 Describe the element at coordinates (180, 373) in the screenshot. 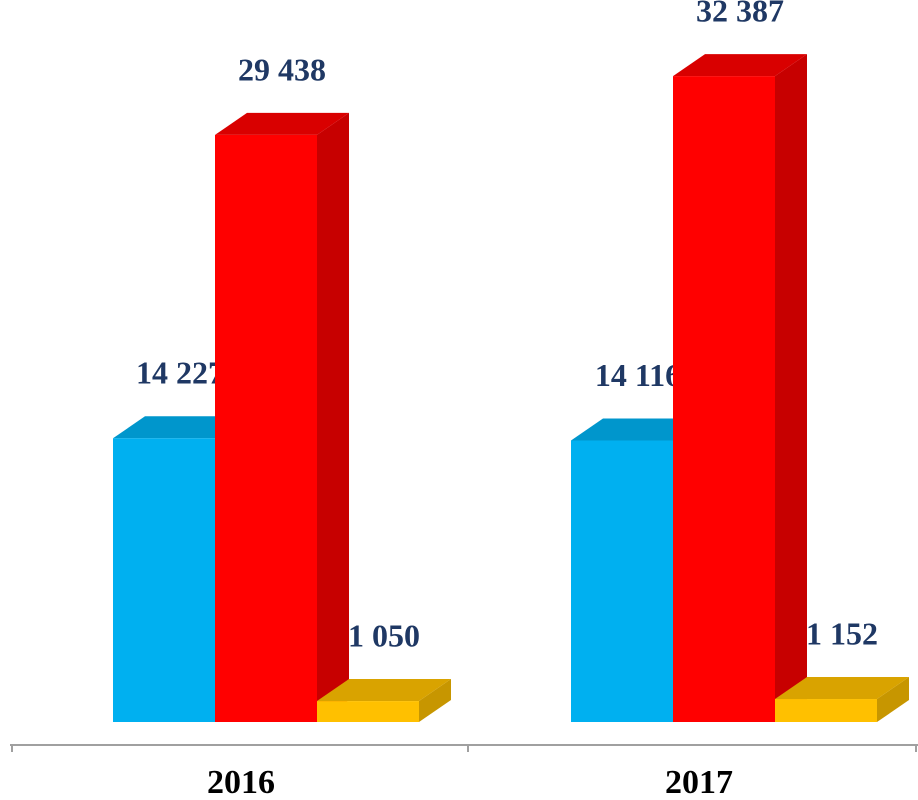

I see `data-label: 14 227` at that location.